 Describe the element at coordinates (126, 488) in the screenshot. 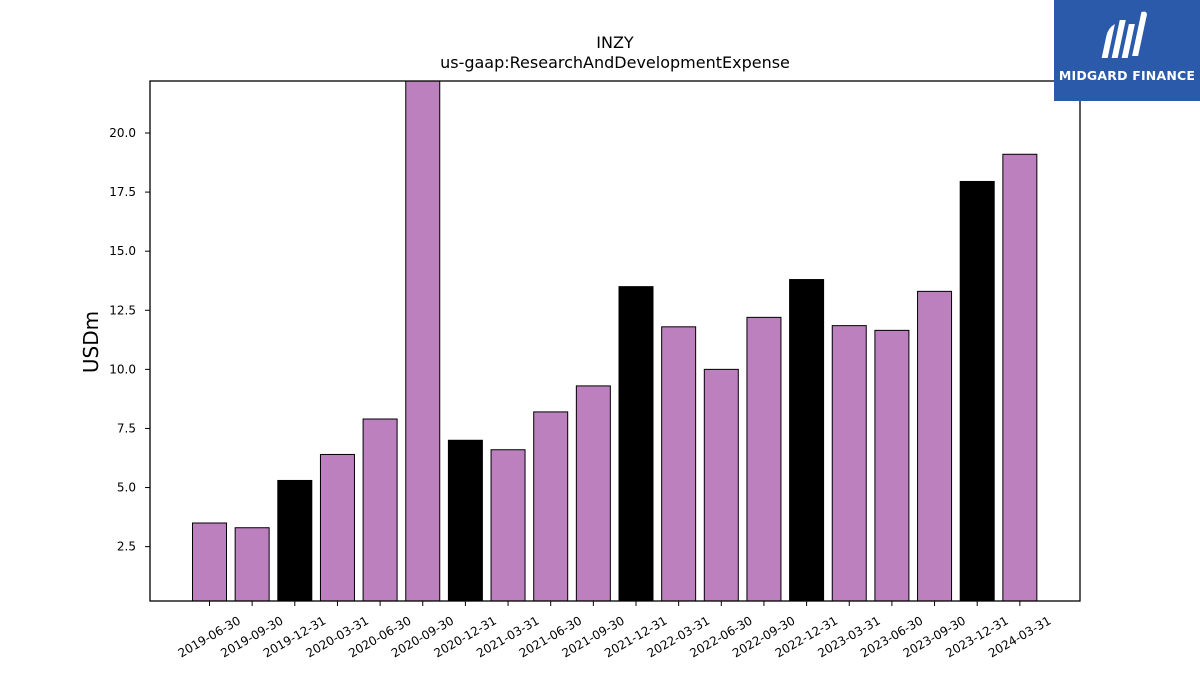

I see `y-tick-label: 5.0` at that location.